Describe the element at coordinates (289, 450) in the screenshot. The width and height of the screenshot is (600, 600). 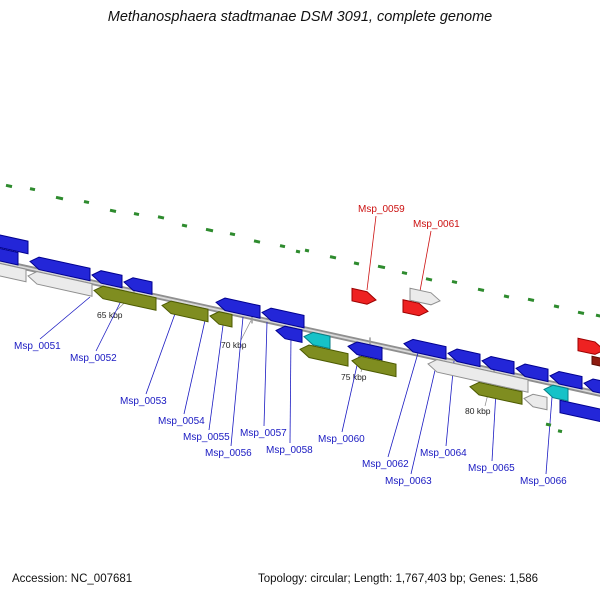
I see `gene-label: Msp_0058` at that location.